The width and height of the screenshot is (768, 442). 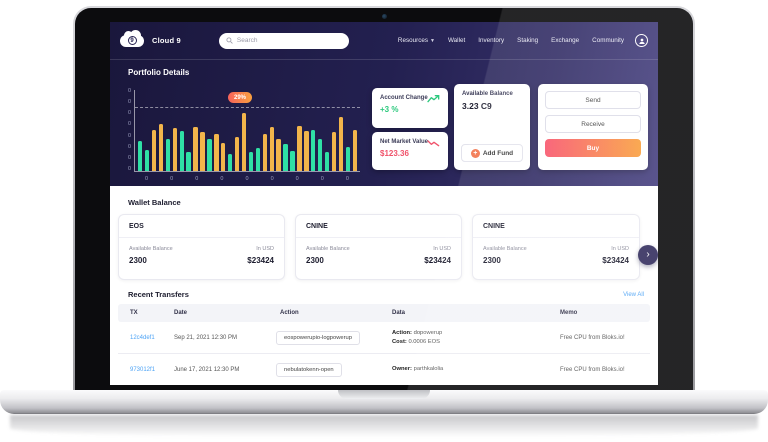 I want to click on navbar: 9 Cloud 9 Resources ▼, so click(x=384, y=41).